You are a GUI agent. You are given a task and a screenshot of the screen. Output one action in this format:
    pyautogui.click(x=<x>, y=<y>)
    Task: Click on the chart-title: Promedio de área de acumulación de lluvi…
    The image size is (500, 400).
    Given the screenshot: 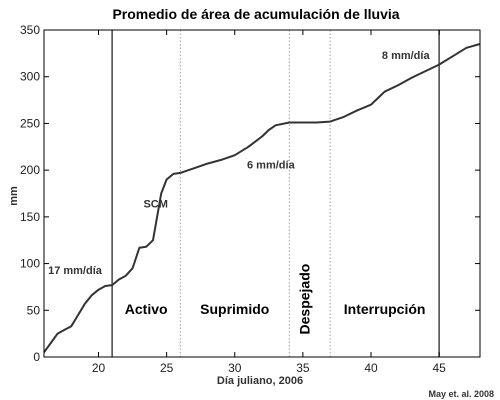 What is the action you would take?
    pyautogui.click(x=255, y=14)
    